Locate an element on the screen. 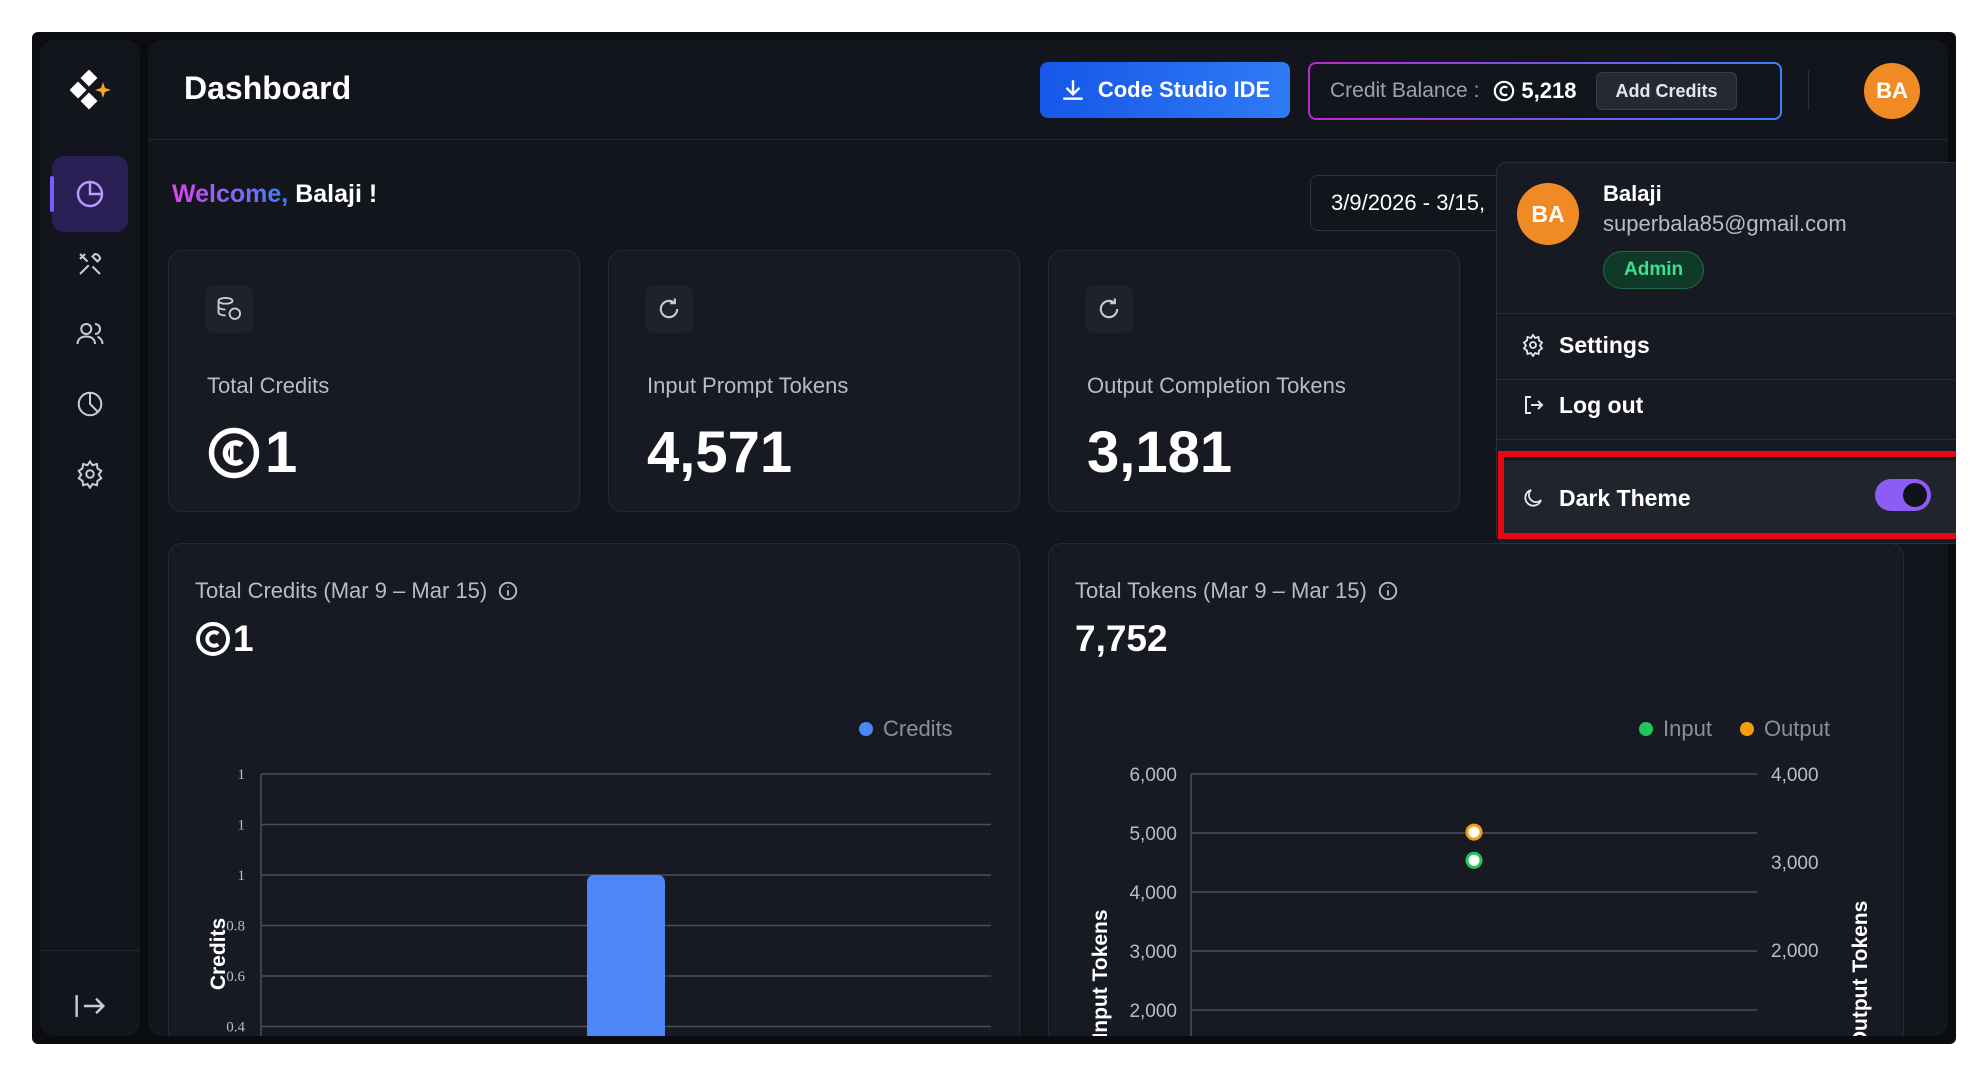 This screenshot has height=1073, width=1988. sidebar-logout-button is located at coordinates (90, 1006).